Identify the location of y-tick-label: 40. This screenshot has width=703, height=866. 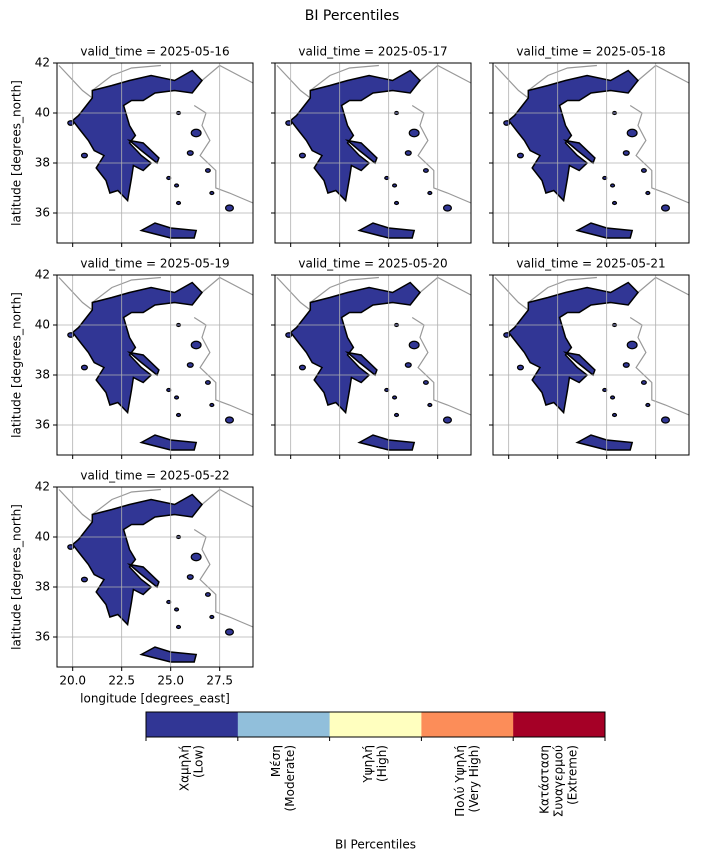
(42, 537).